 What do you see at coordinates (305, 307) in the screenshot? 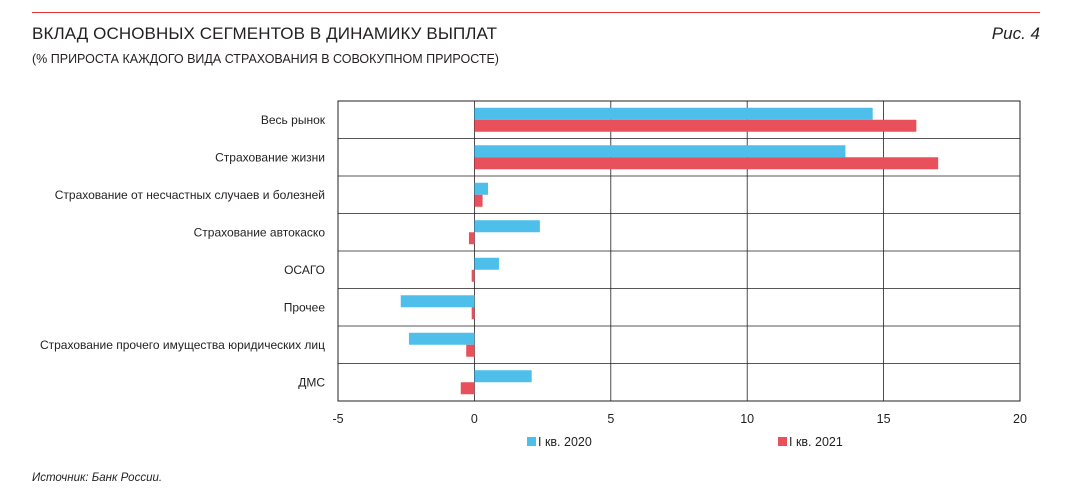
I see `category-label: Прочее` at bounding box center [305, 307].